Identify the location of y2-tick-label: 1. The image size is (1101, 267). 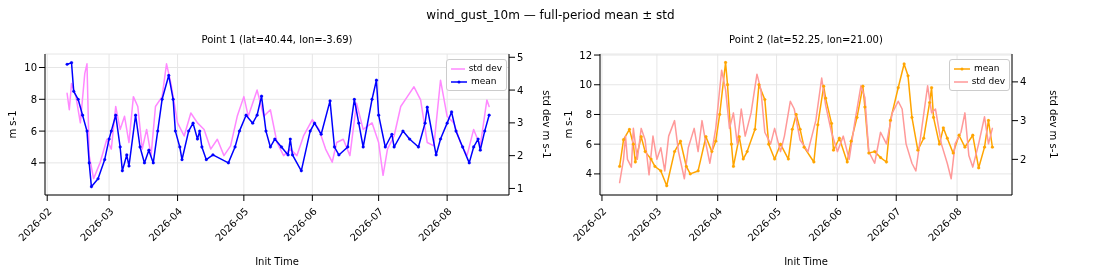
(520, 188).